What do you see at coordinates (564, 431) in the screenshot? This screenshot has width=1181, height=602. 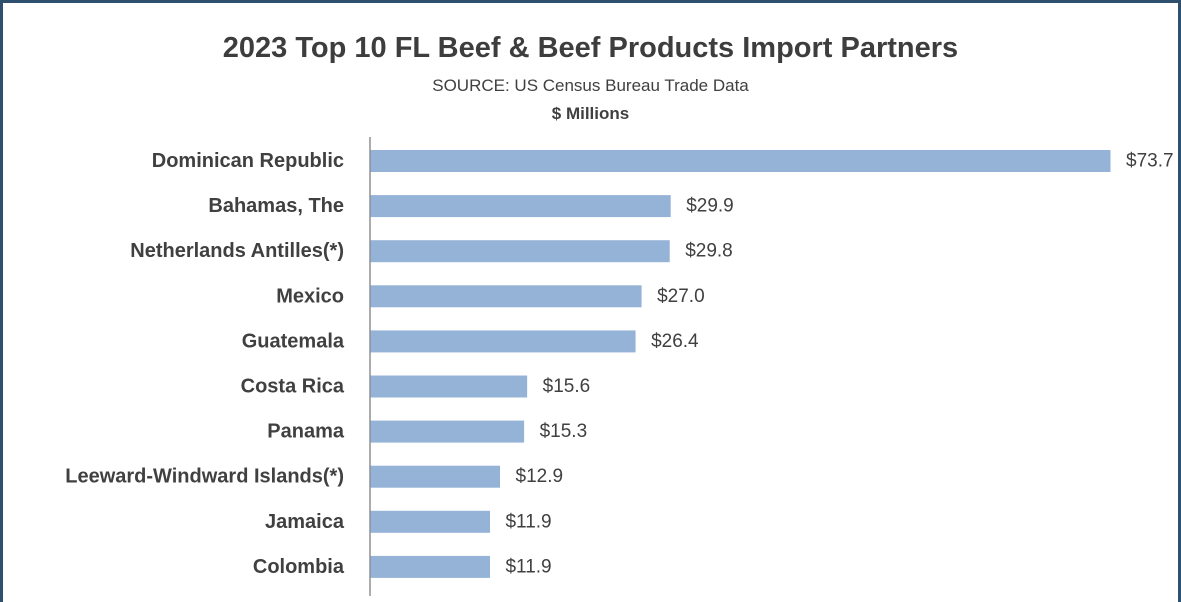 I see `data-label: $15.3` at bounding box center [564, 431].